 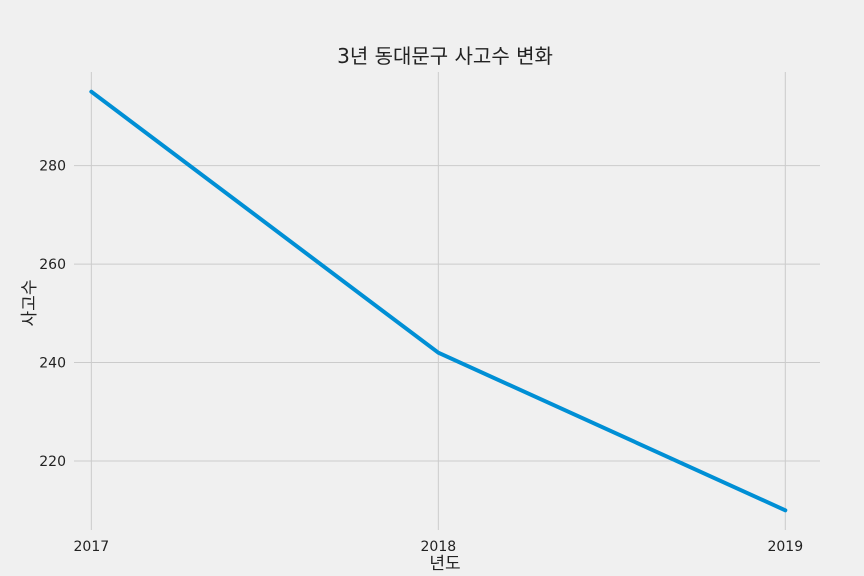 What do you see at coordinates (92, 547) in the screenshot?
I see `x-tick-label: 2017` at bounding box center [92, 547].